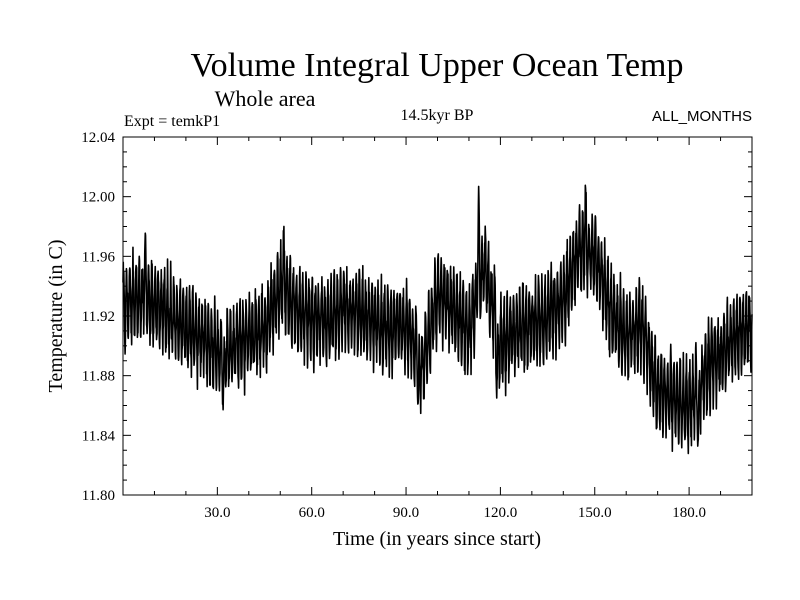 The height and width of the screenshot is (600, 800). Describe the element at coordinates (437, 115) in the screenshot. I see `period-label: 14.5kyr BP` at that location.